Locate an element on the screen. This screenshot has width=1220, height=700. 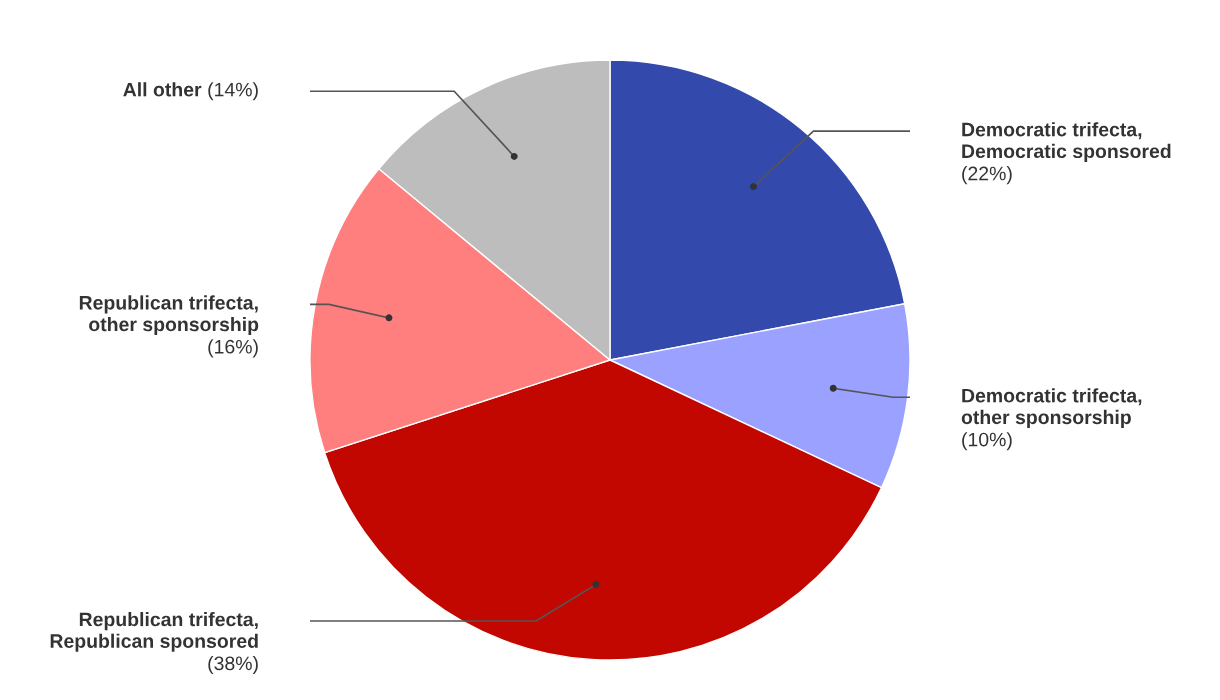
data-label: (10%) is located at coordinates (987, 441).